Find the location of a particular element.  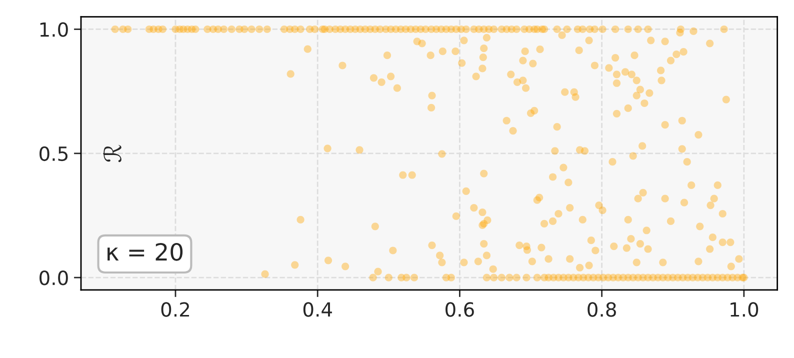

y-axis-title: ℛ is located at coordinates (112, 153).